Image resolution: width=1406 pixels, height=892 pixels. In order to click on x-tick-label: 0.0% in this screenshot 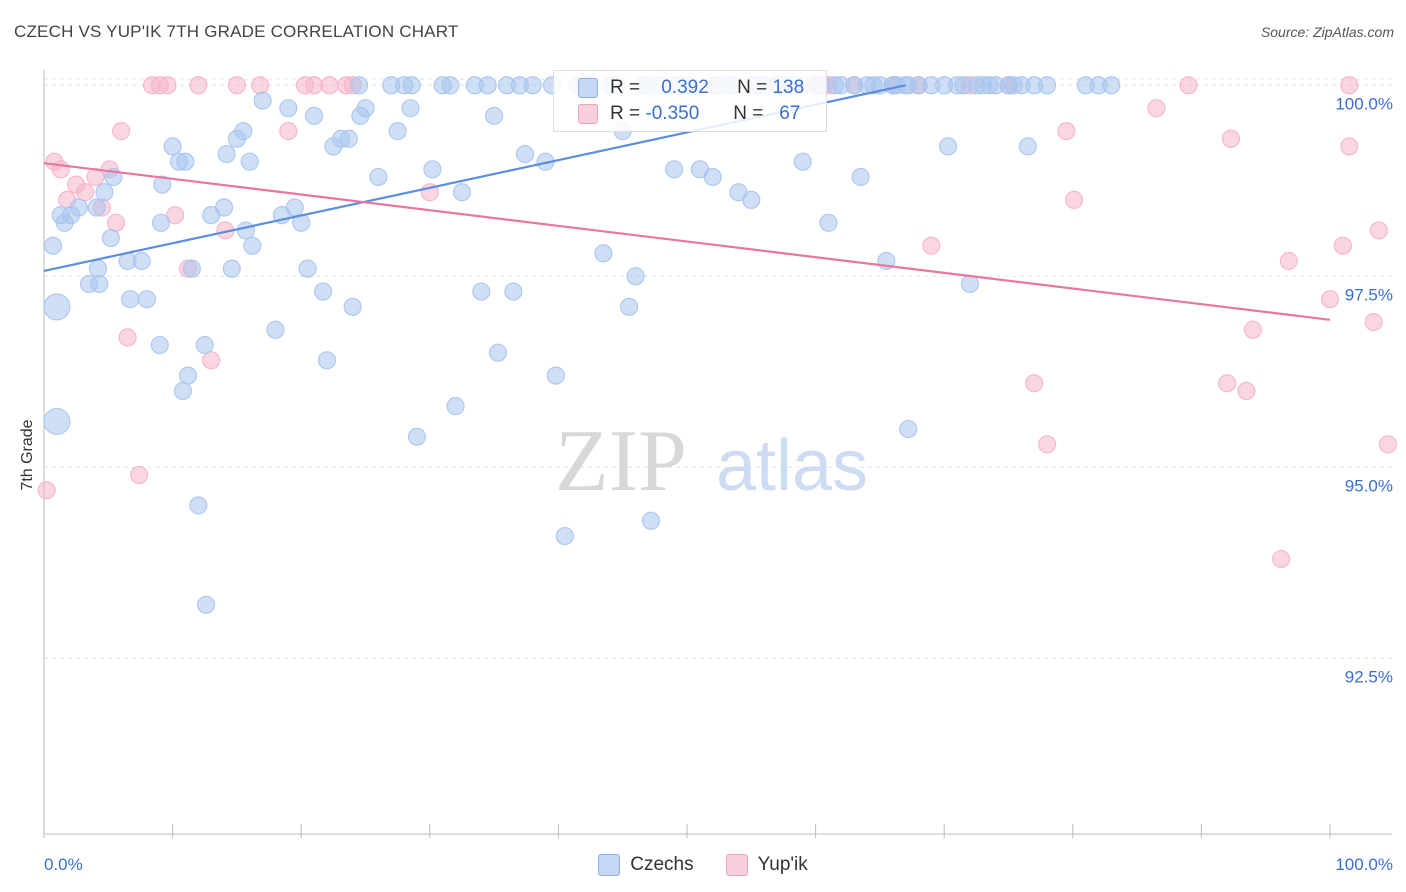, I will do `click(63, 864)`.